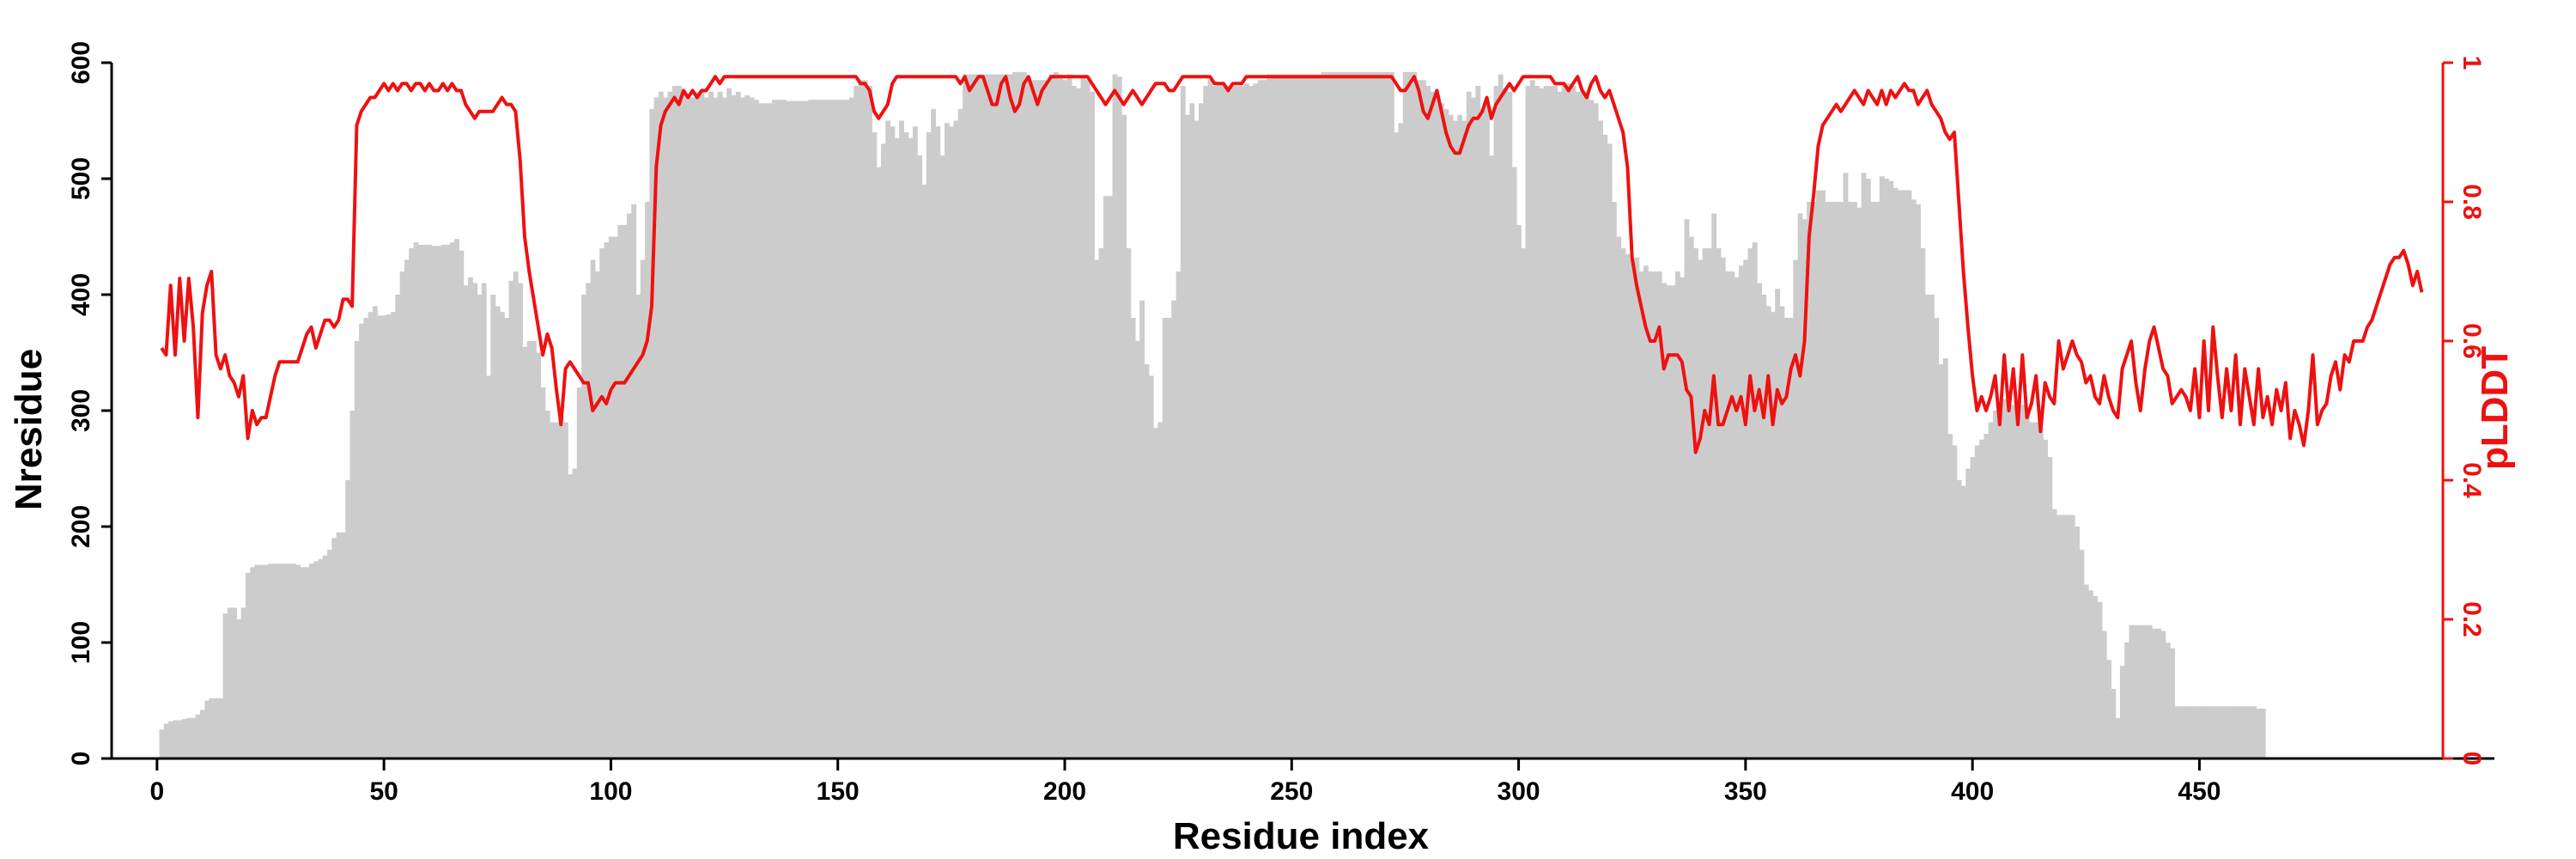 This screenshot has height=859, width=2576. I want to click on x-tick-label: 350, so click(1745, 791).